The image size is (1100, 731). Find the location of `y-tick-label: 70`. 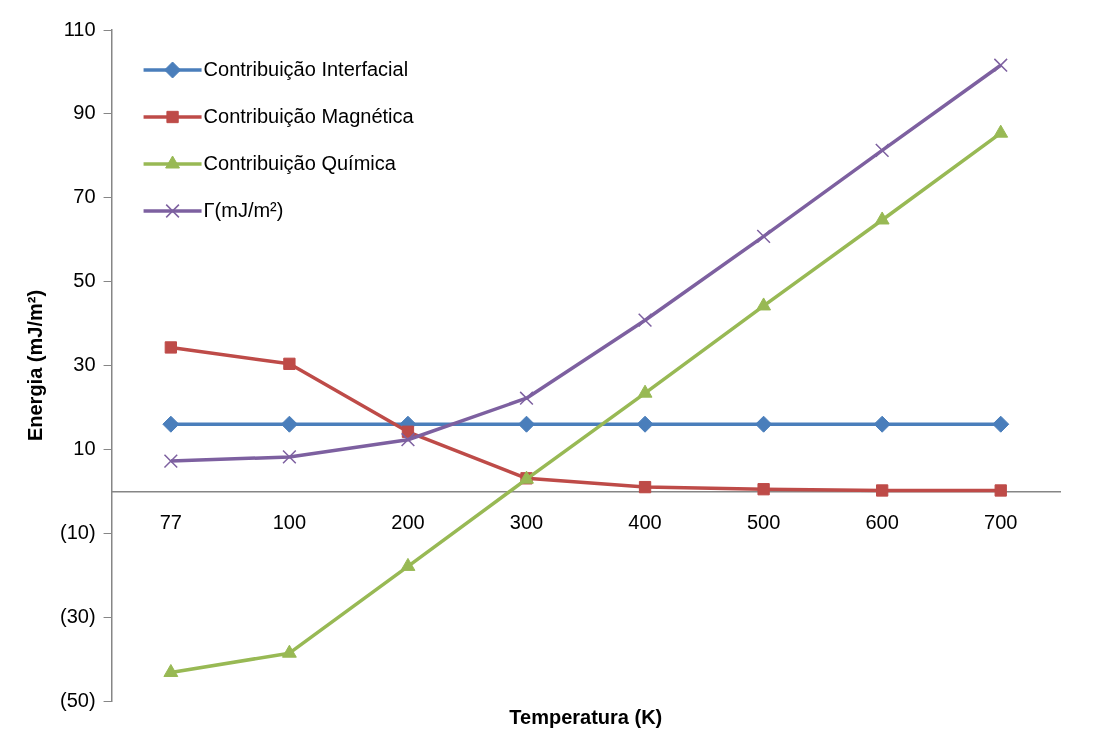

y-tick-label: 70 is located at coordinates (84, 196).